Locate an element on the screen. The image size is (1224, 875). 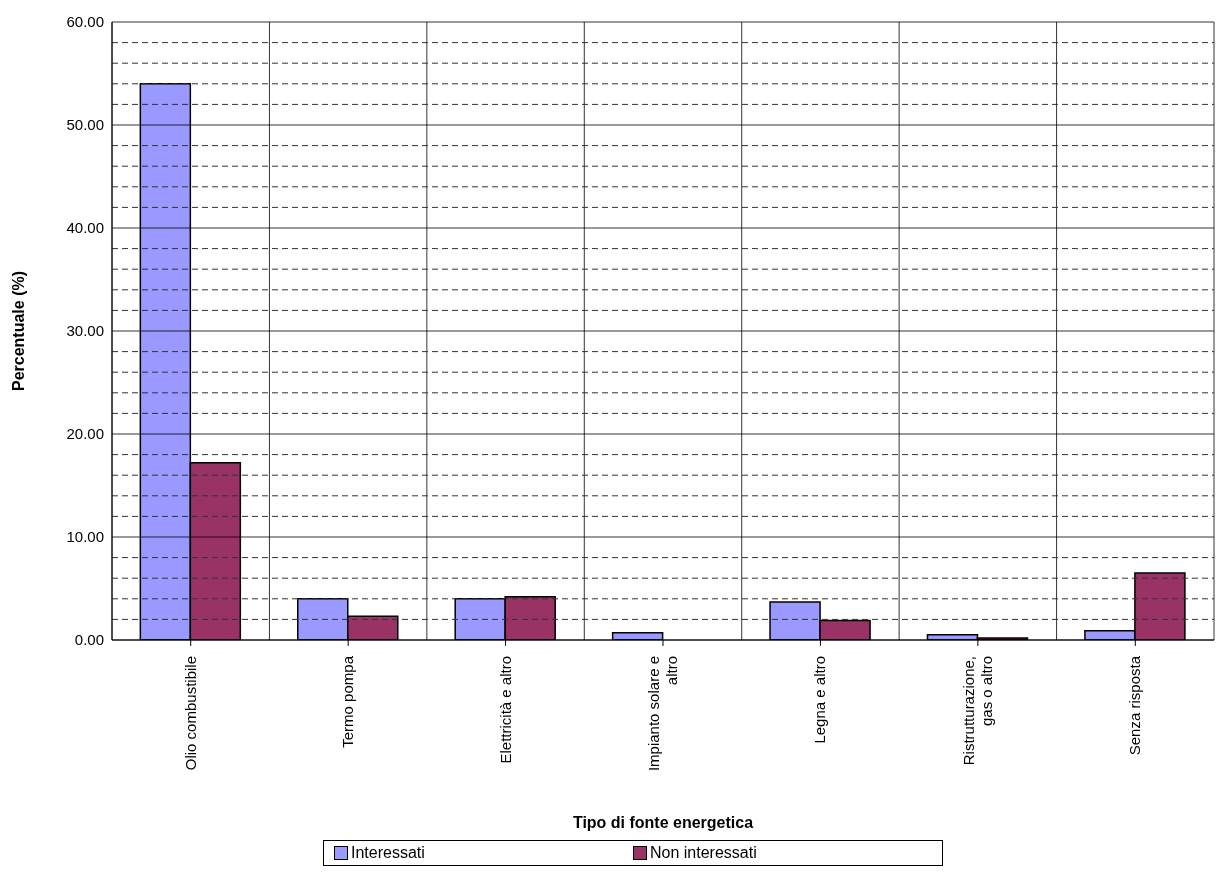
y-tick-label: 40.00 is located at coordinates (85, 228).